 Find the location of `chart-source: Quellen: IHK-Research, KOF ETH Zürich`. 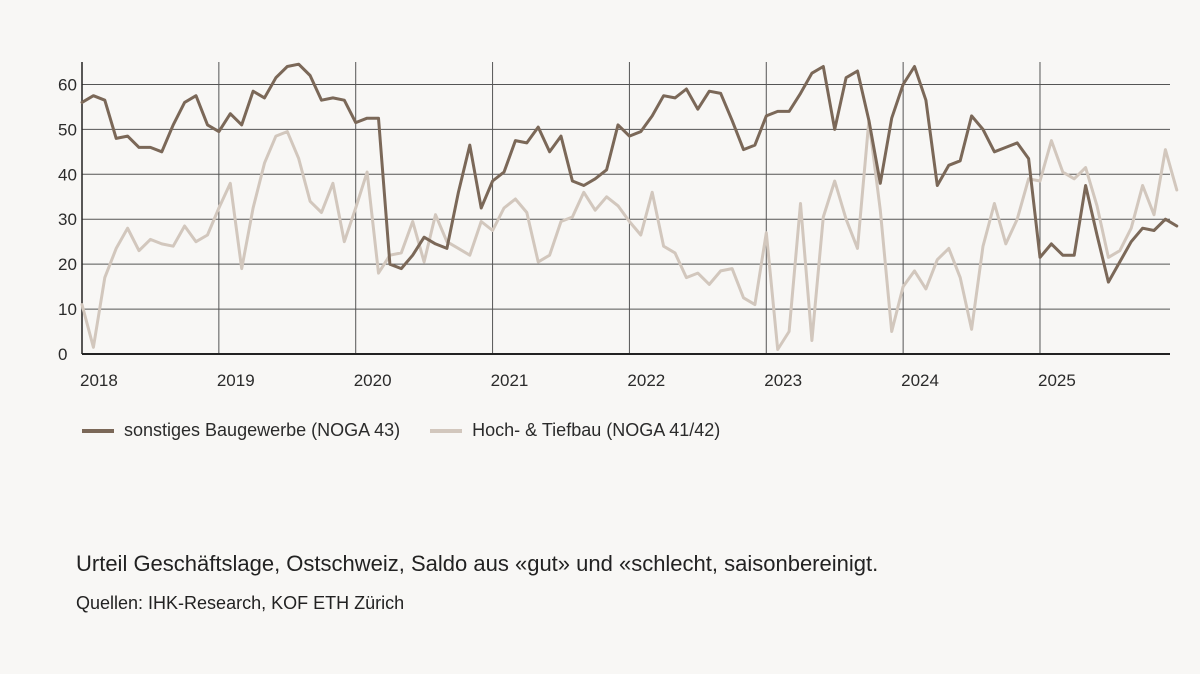

chart-source: Quellen: IHK-Research, KOF ETH Zürich is located at coordinates (240, 603).